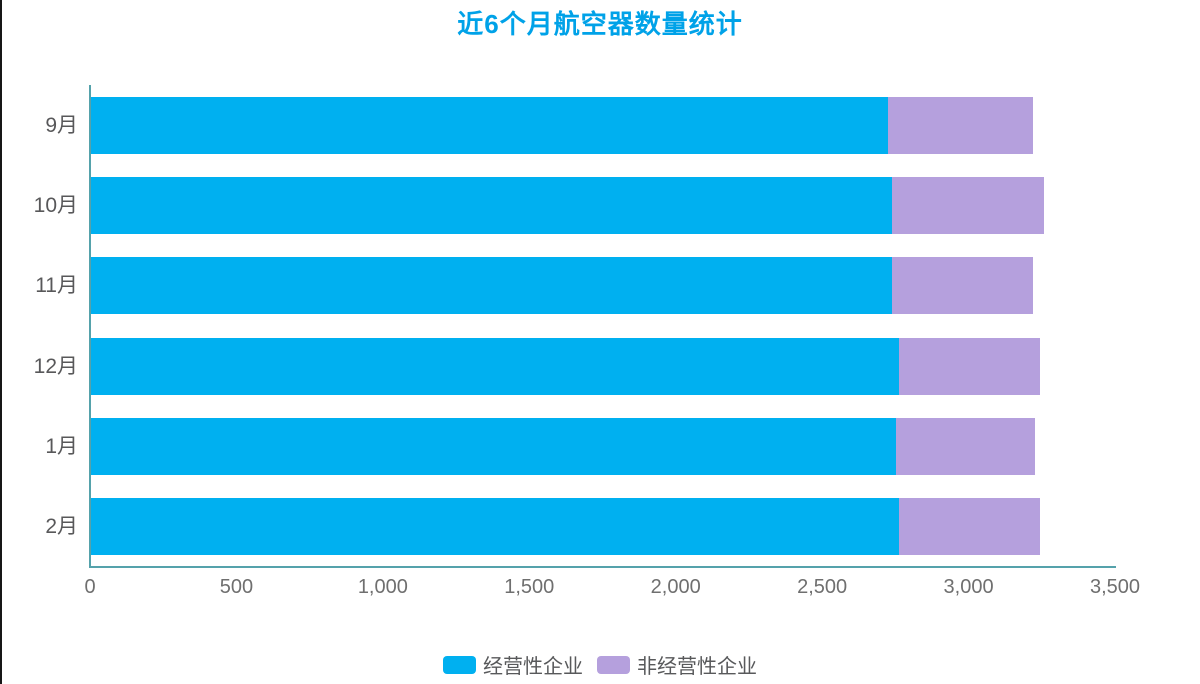 Image resolution: width=1200 pixels, height=684 pixels. Describe the element at coordinates (459, 664) in the screenshot. I see `legend-swatch-operating` at that location.